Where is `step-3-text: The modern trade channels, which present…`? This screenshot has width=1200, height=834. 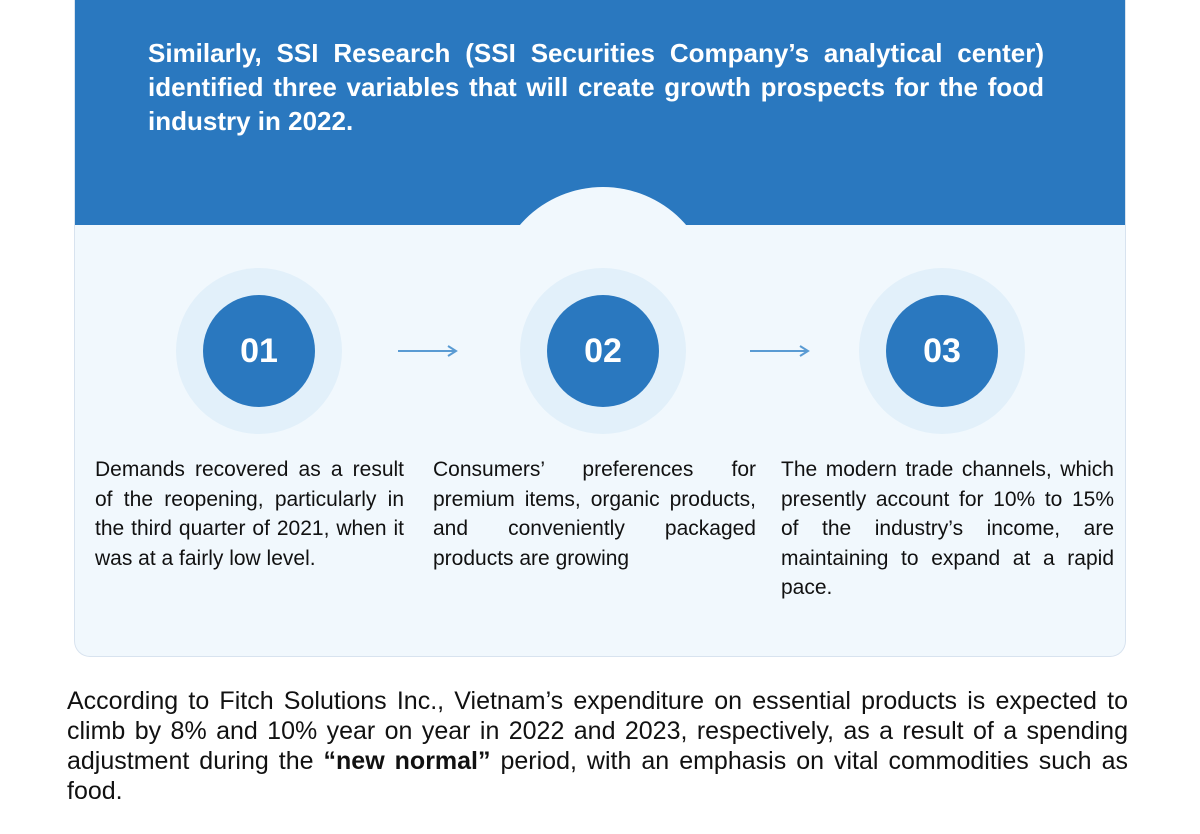
step-3-text: The modern trade channels, which present… is located at coordinates (947, 528).